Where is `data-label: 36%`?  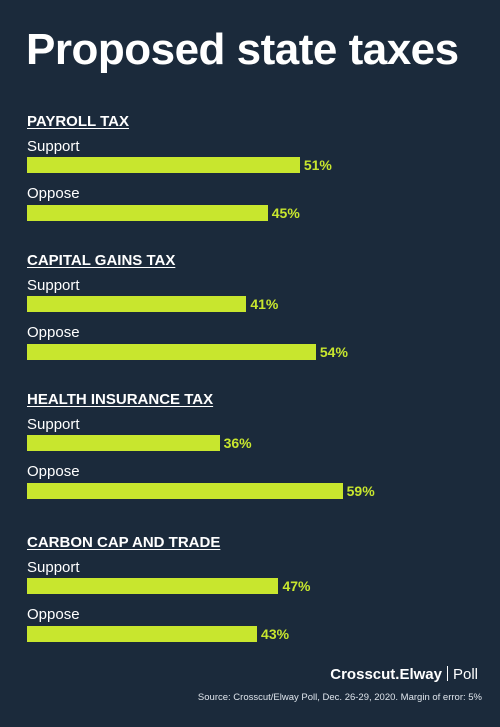 data-label: 36% is located at coordinates (237, 443).